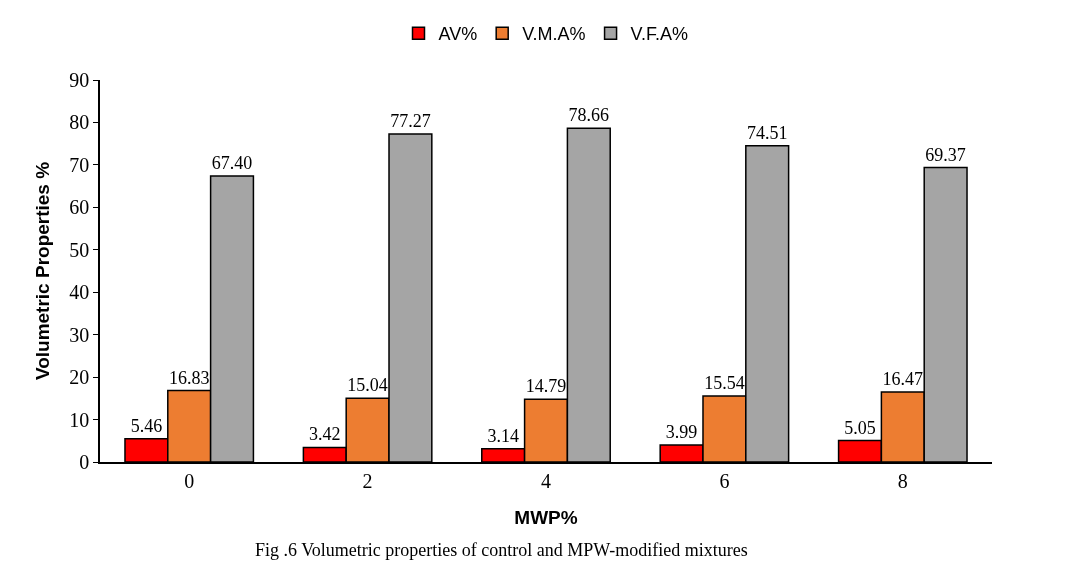  I want to click on y-tick-label: 80, so click(79, 122).